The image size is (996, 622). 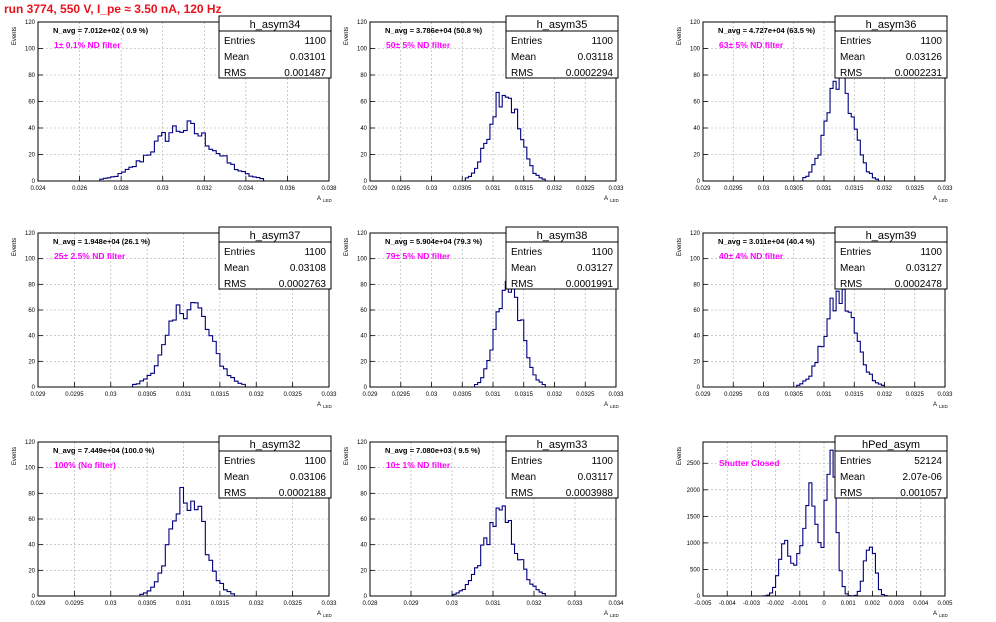 What do you see at coordinates (703, 189) in the screenshot?
I see `x-tick-label: 0.029` at bounding box center [703, 189].